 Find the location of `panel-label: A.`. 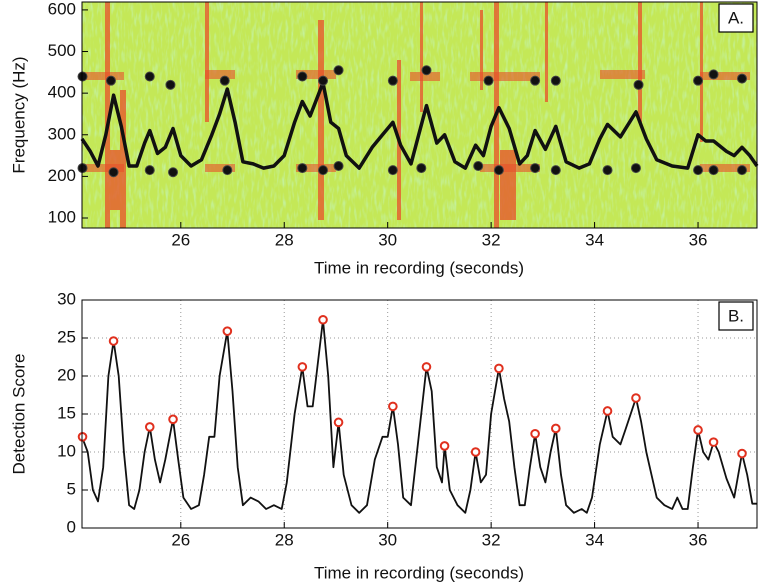

panel-label: A. is located at coordinates (736, 17).